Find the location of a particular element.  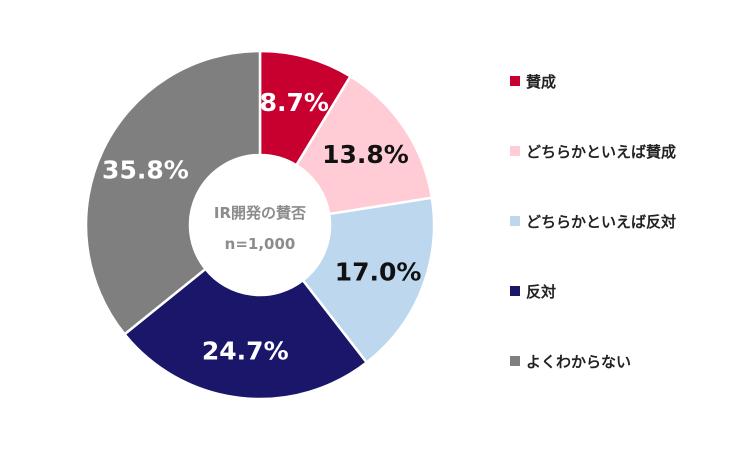

slice-label-0: 8.7% is located at coordinates (294, 102).